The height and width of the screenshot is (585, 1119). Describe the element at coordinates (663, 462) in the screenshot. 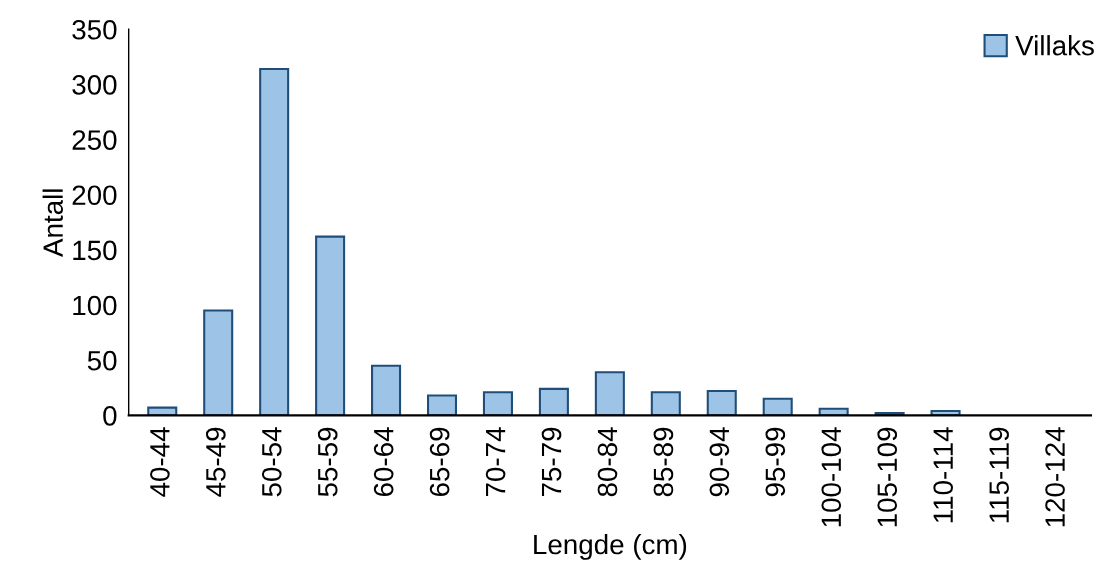

I see `x-tick-label: 85-89` at that location.